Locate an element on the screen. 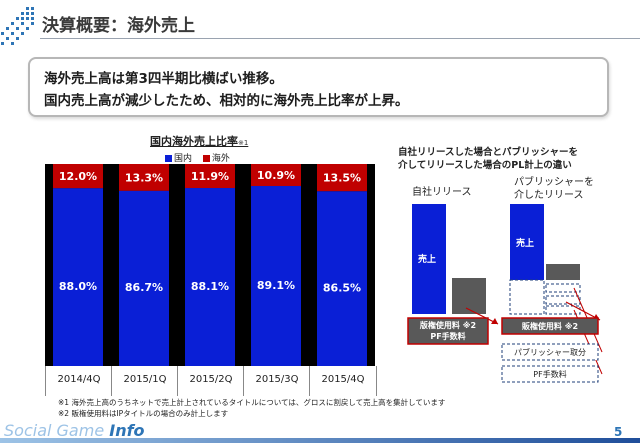 The image size is (640, 443). summary-line-2: 国内売上高が減少したため、相対的に海外売上比率が上昇。 is located at coordinates (226, 101).